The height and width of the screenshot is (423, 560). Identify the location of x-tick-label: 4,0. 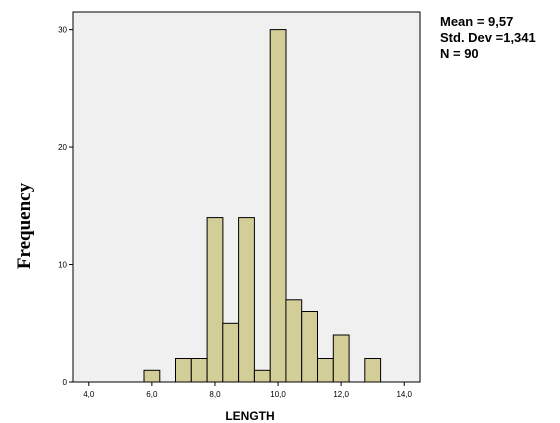
(89, 394).